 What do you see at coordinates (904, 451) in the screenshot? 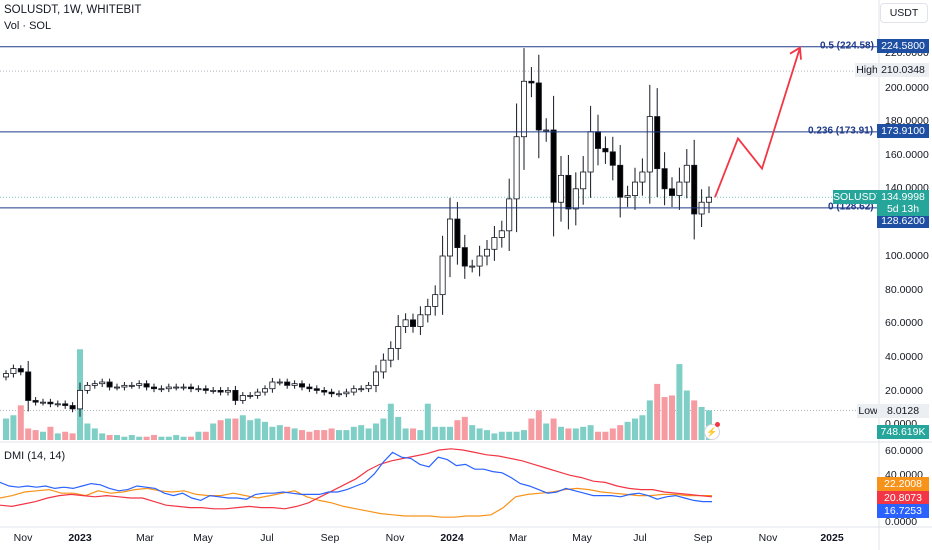
I see `dmi-tick: 60.0000` at bounding box center [904, 451].